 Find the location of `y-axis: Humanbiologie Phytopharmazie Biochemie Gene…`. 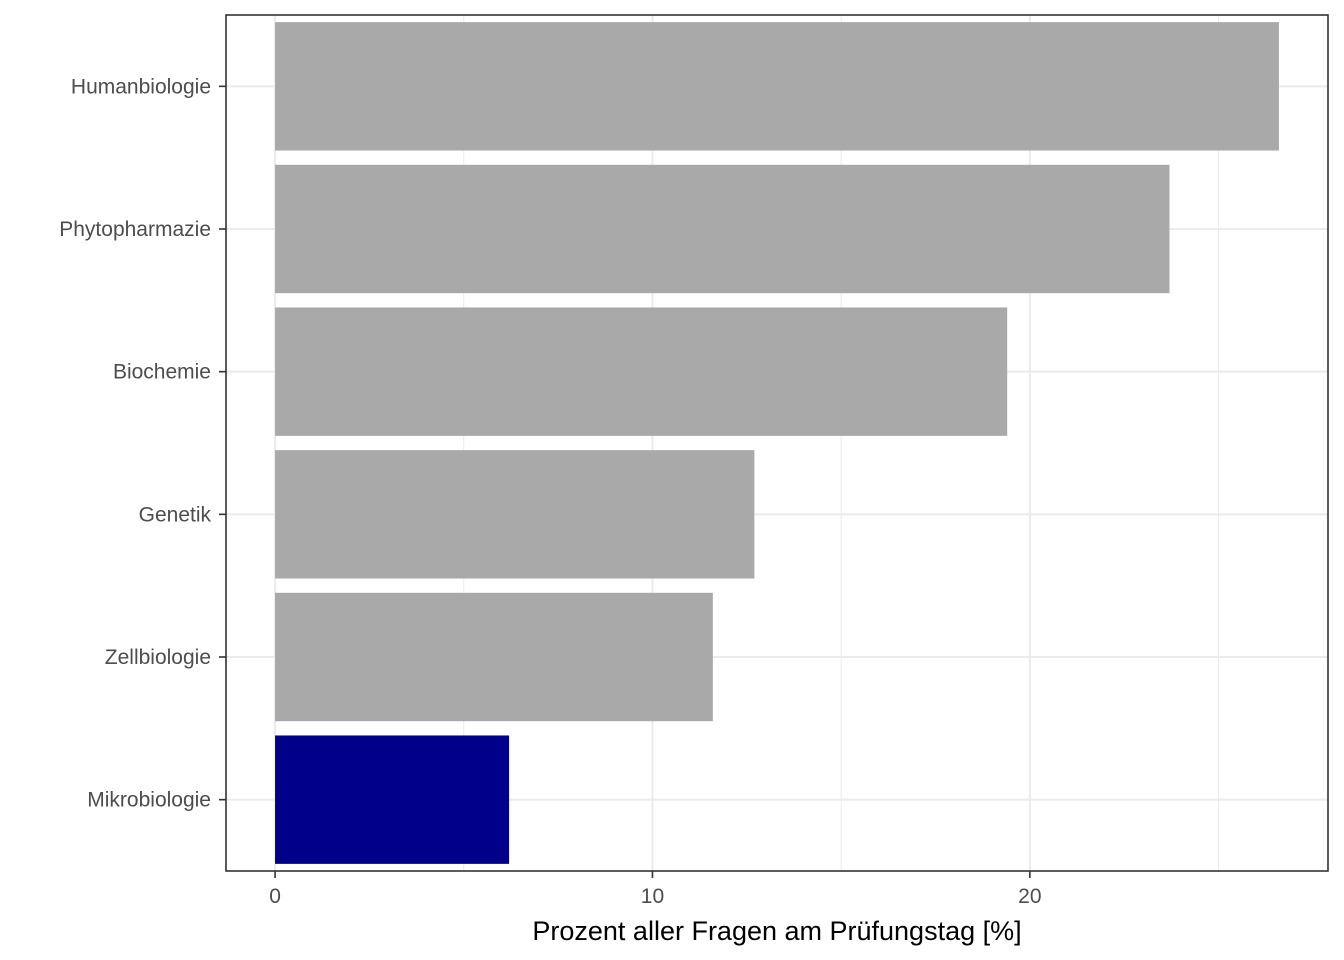

y-axis: Humanbiologie Phytopharmazie Biochemie Gene… is located at coordinates (142, 443).